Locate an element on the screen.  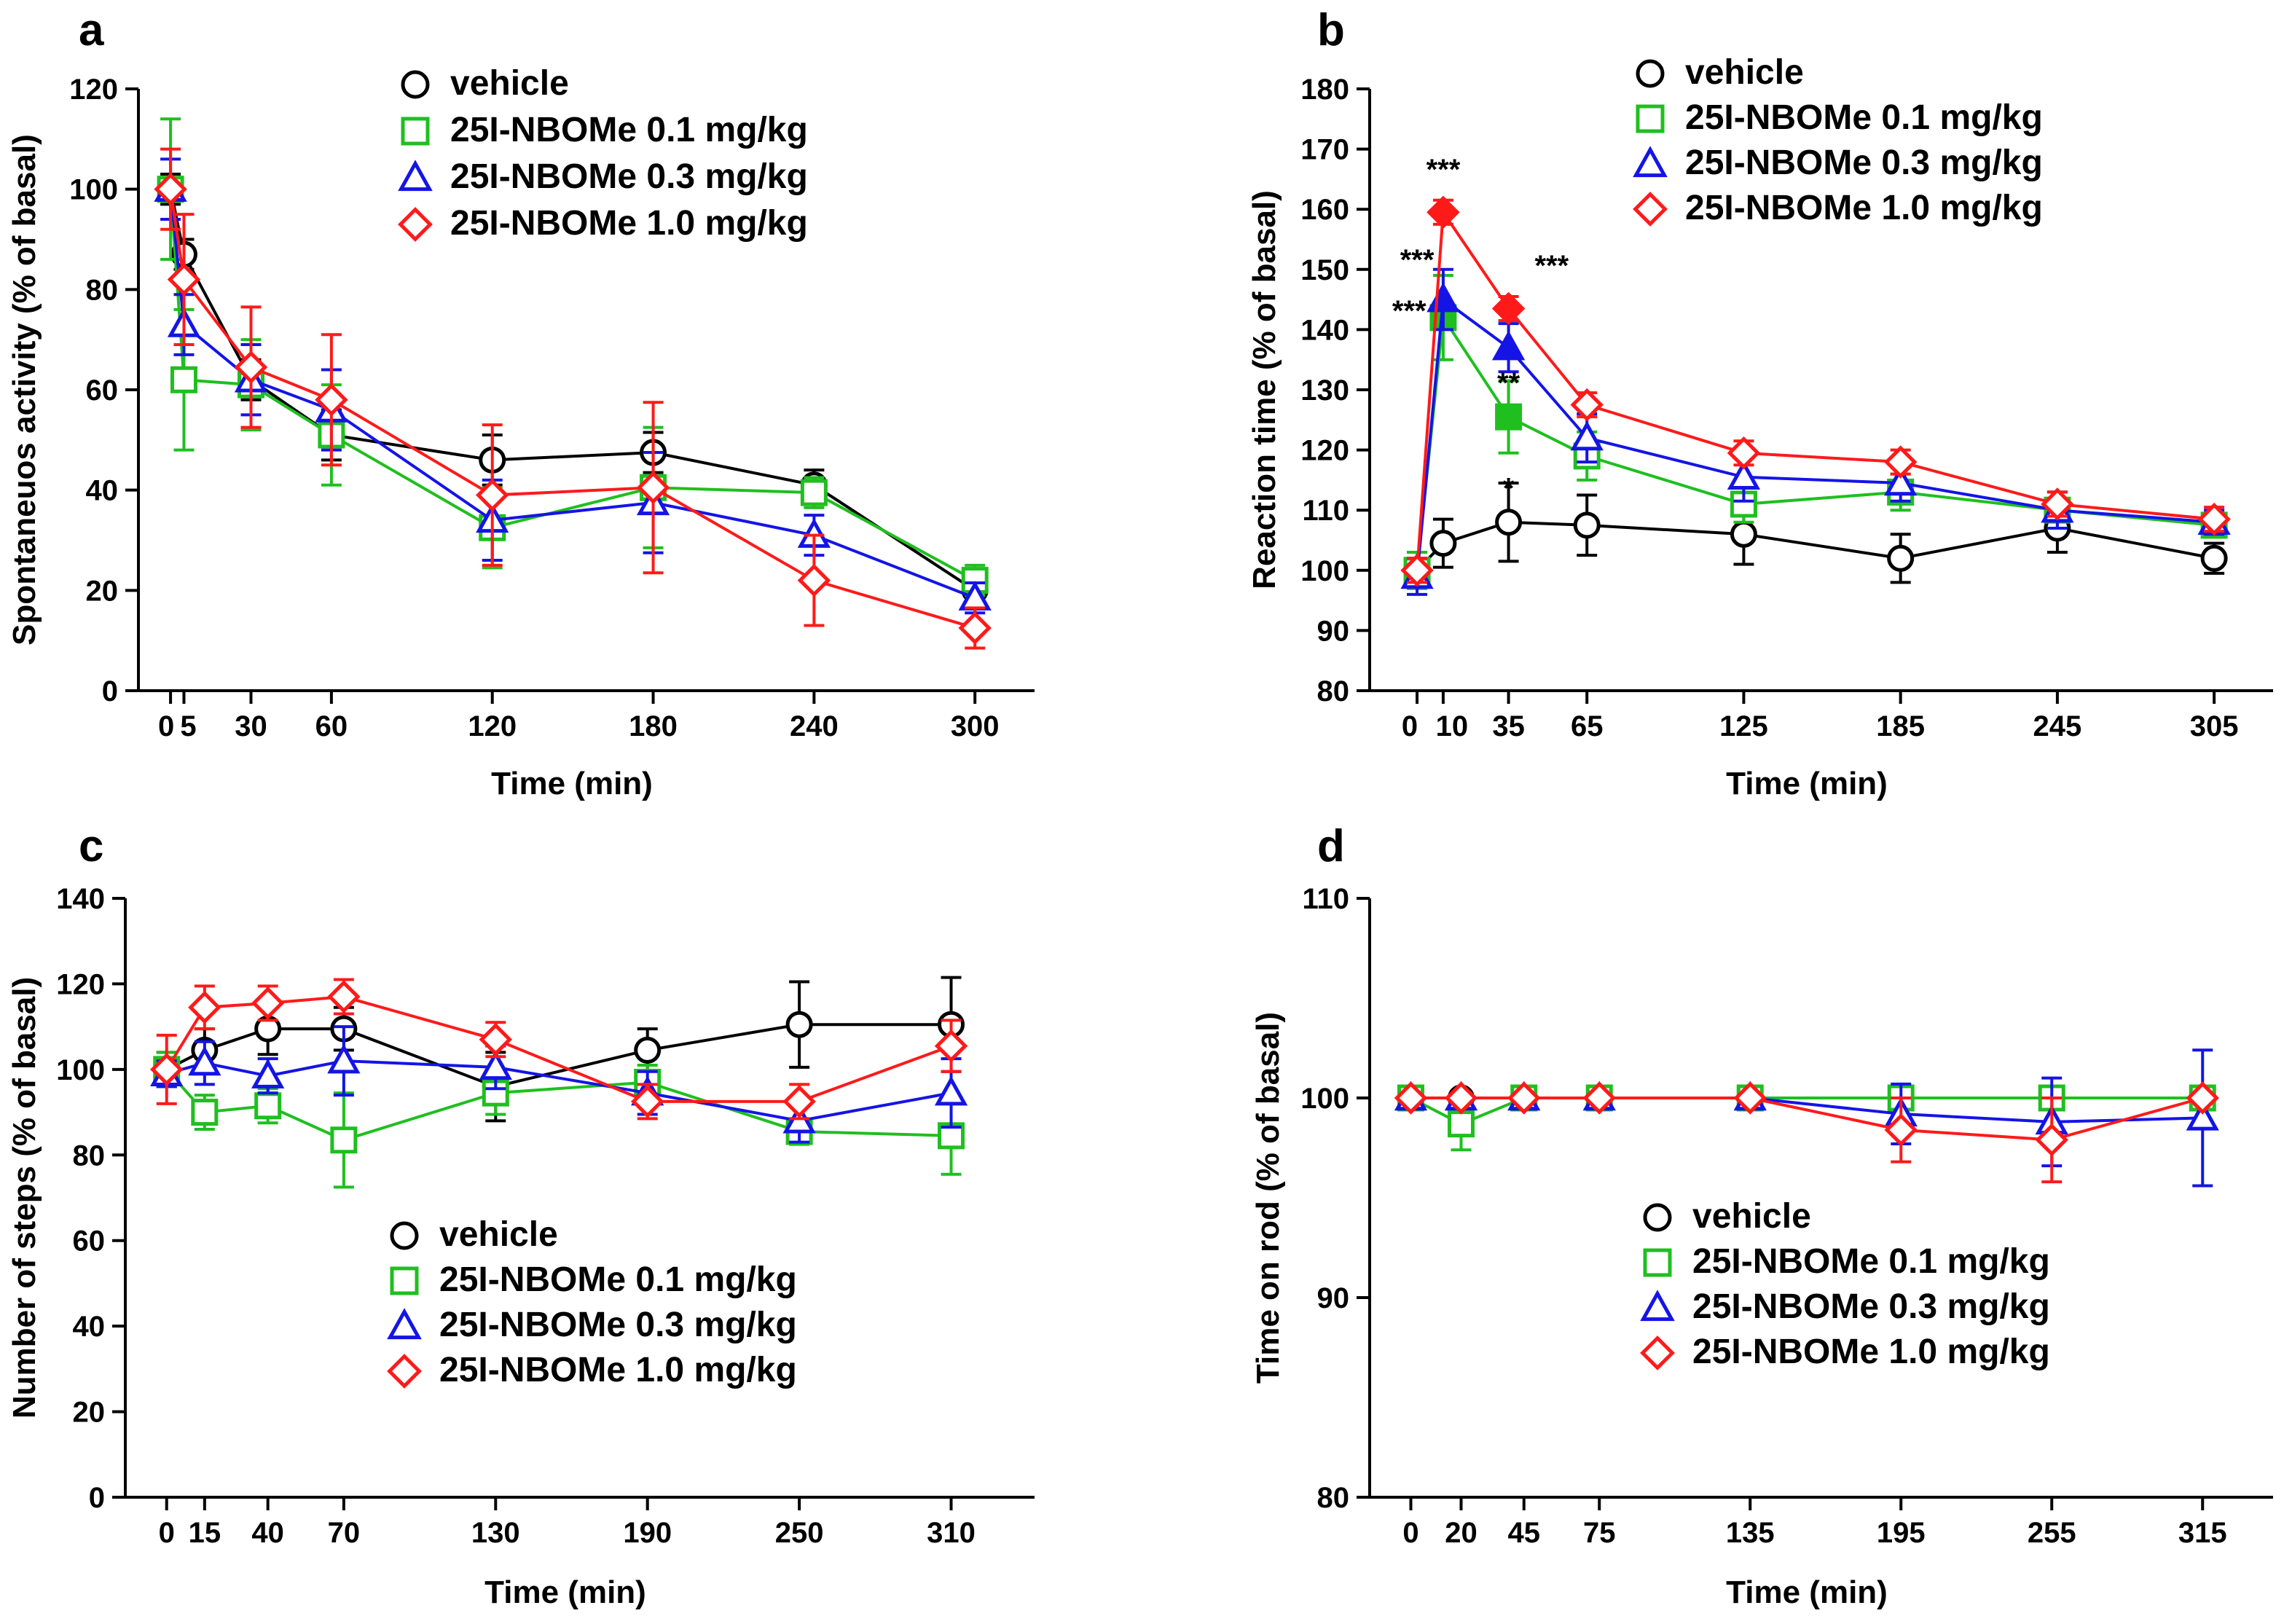
x-tick-label: 125 is located at coordinates (1744, 726).